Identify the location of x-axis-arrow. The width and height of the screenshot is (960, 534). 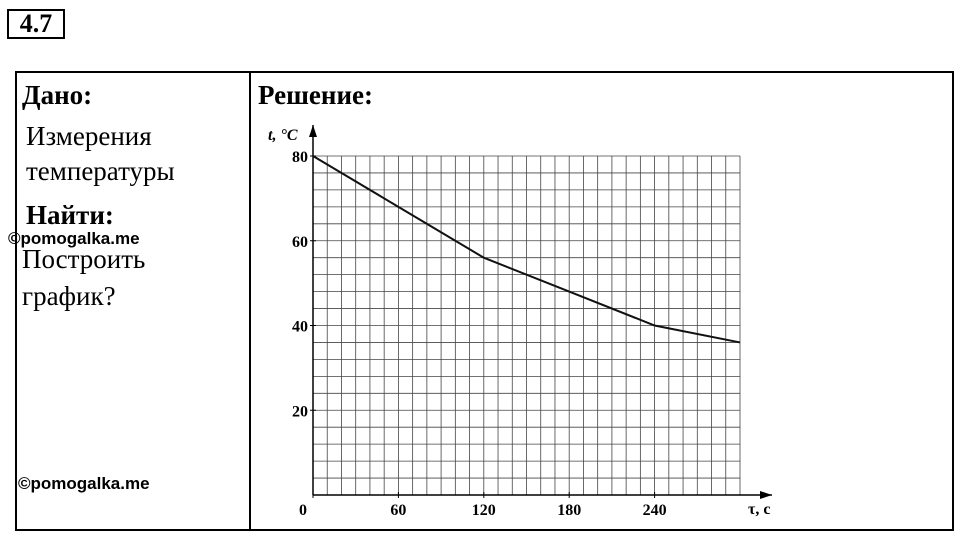
(766, 495).